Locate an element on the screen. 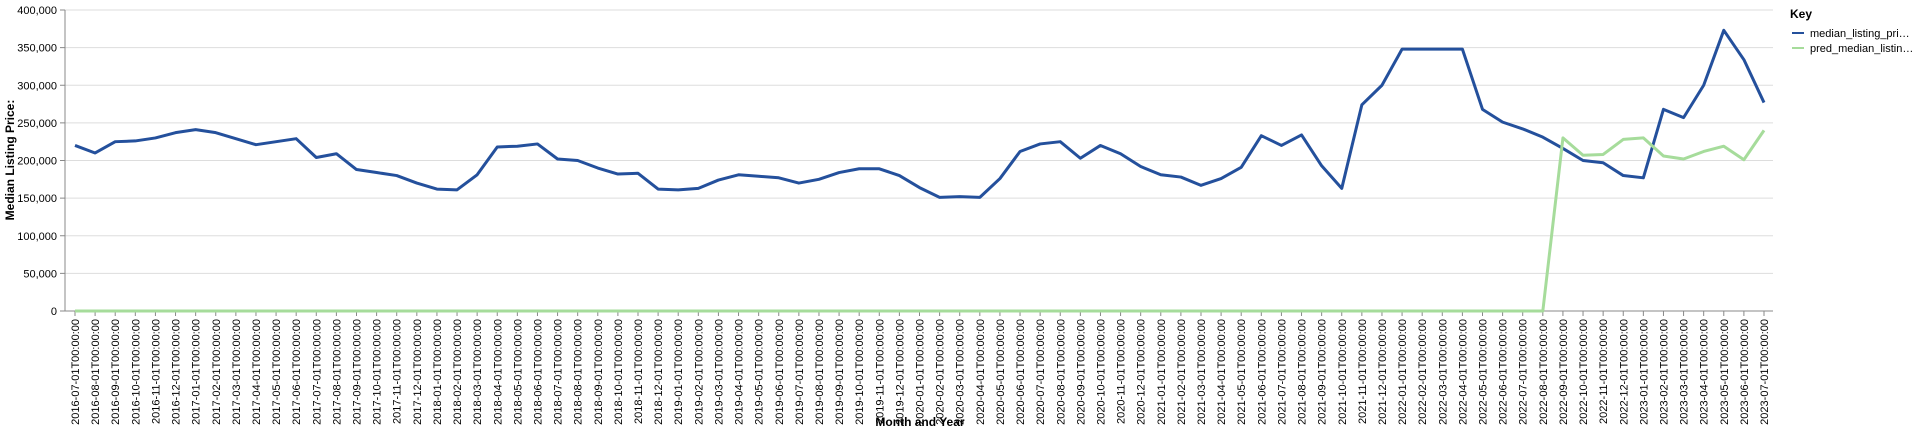  x-tick-label: 2019-09-01T00:00:00 is located at coordinates (840, 372).